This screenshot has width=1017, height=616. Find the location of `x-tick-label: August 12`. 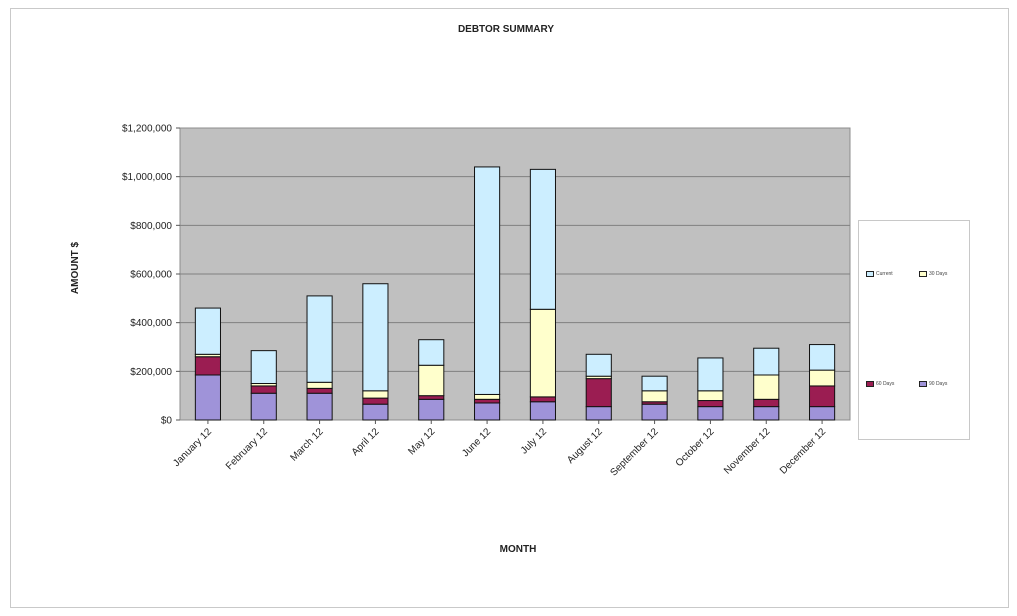

x-tick-label: August 12 is located at coordinates (585, 446).